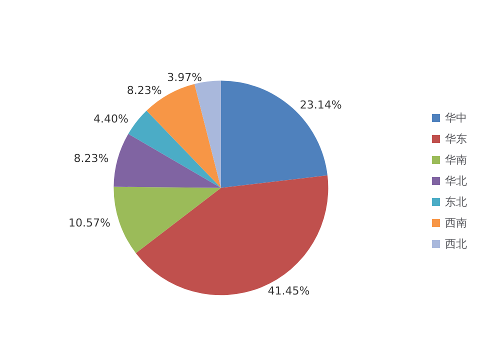 This screenshot has height=362, width=500. What do you see at coordinates (89, 223) in the screenshot?
I see `data-label: 10.57%` at bounding box center [89, 223].